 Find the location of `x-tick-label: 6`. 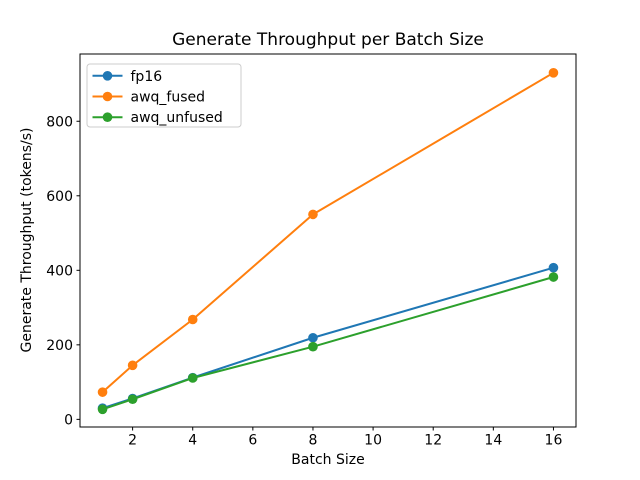

x-tick-label: 6 is located at coordinates (252, 441).